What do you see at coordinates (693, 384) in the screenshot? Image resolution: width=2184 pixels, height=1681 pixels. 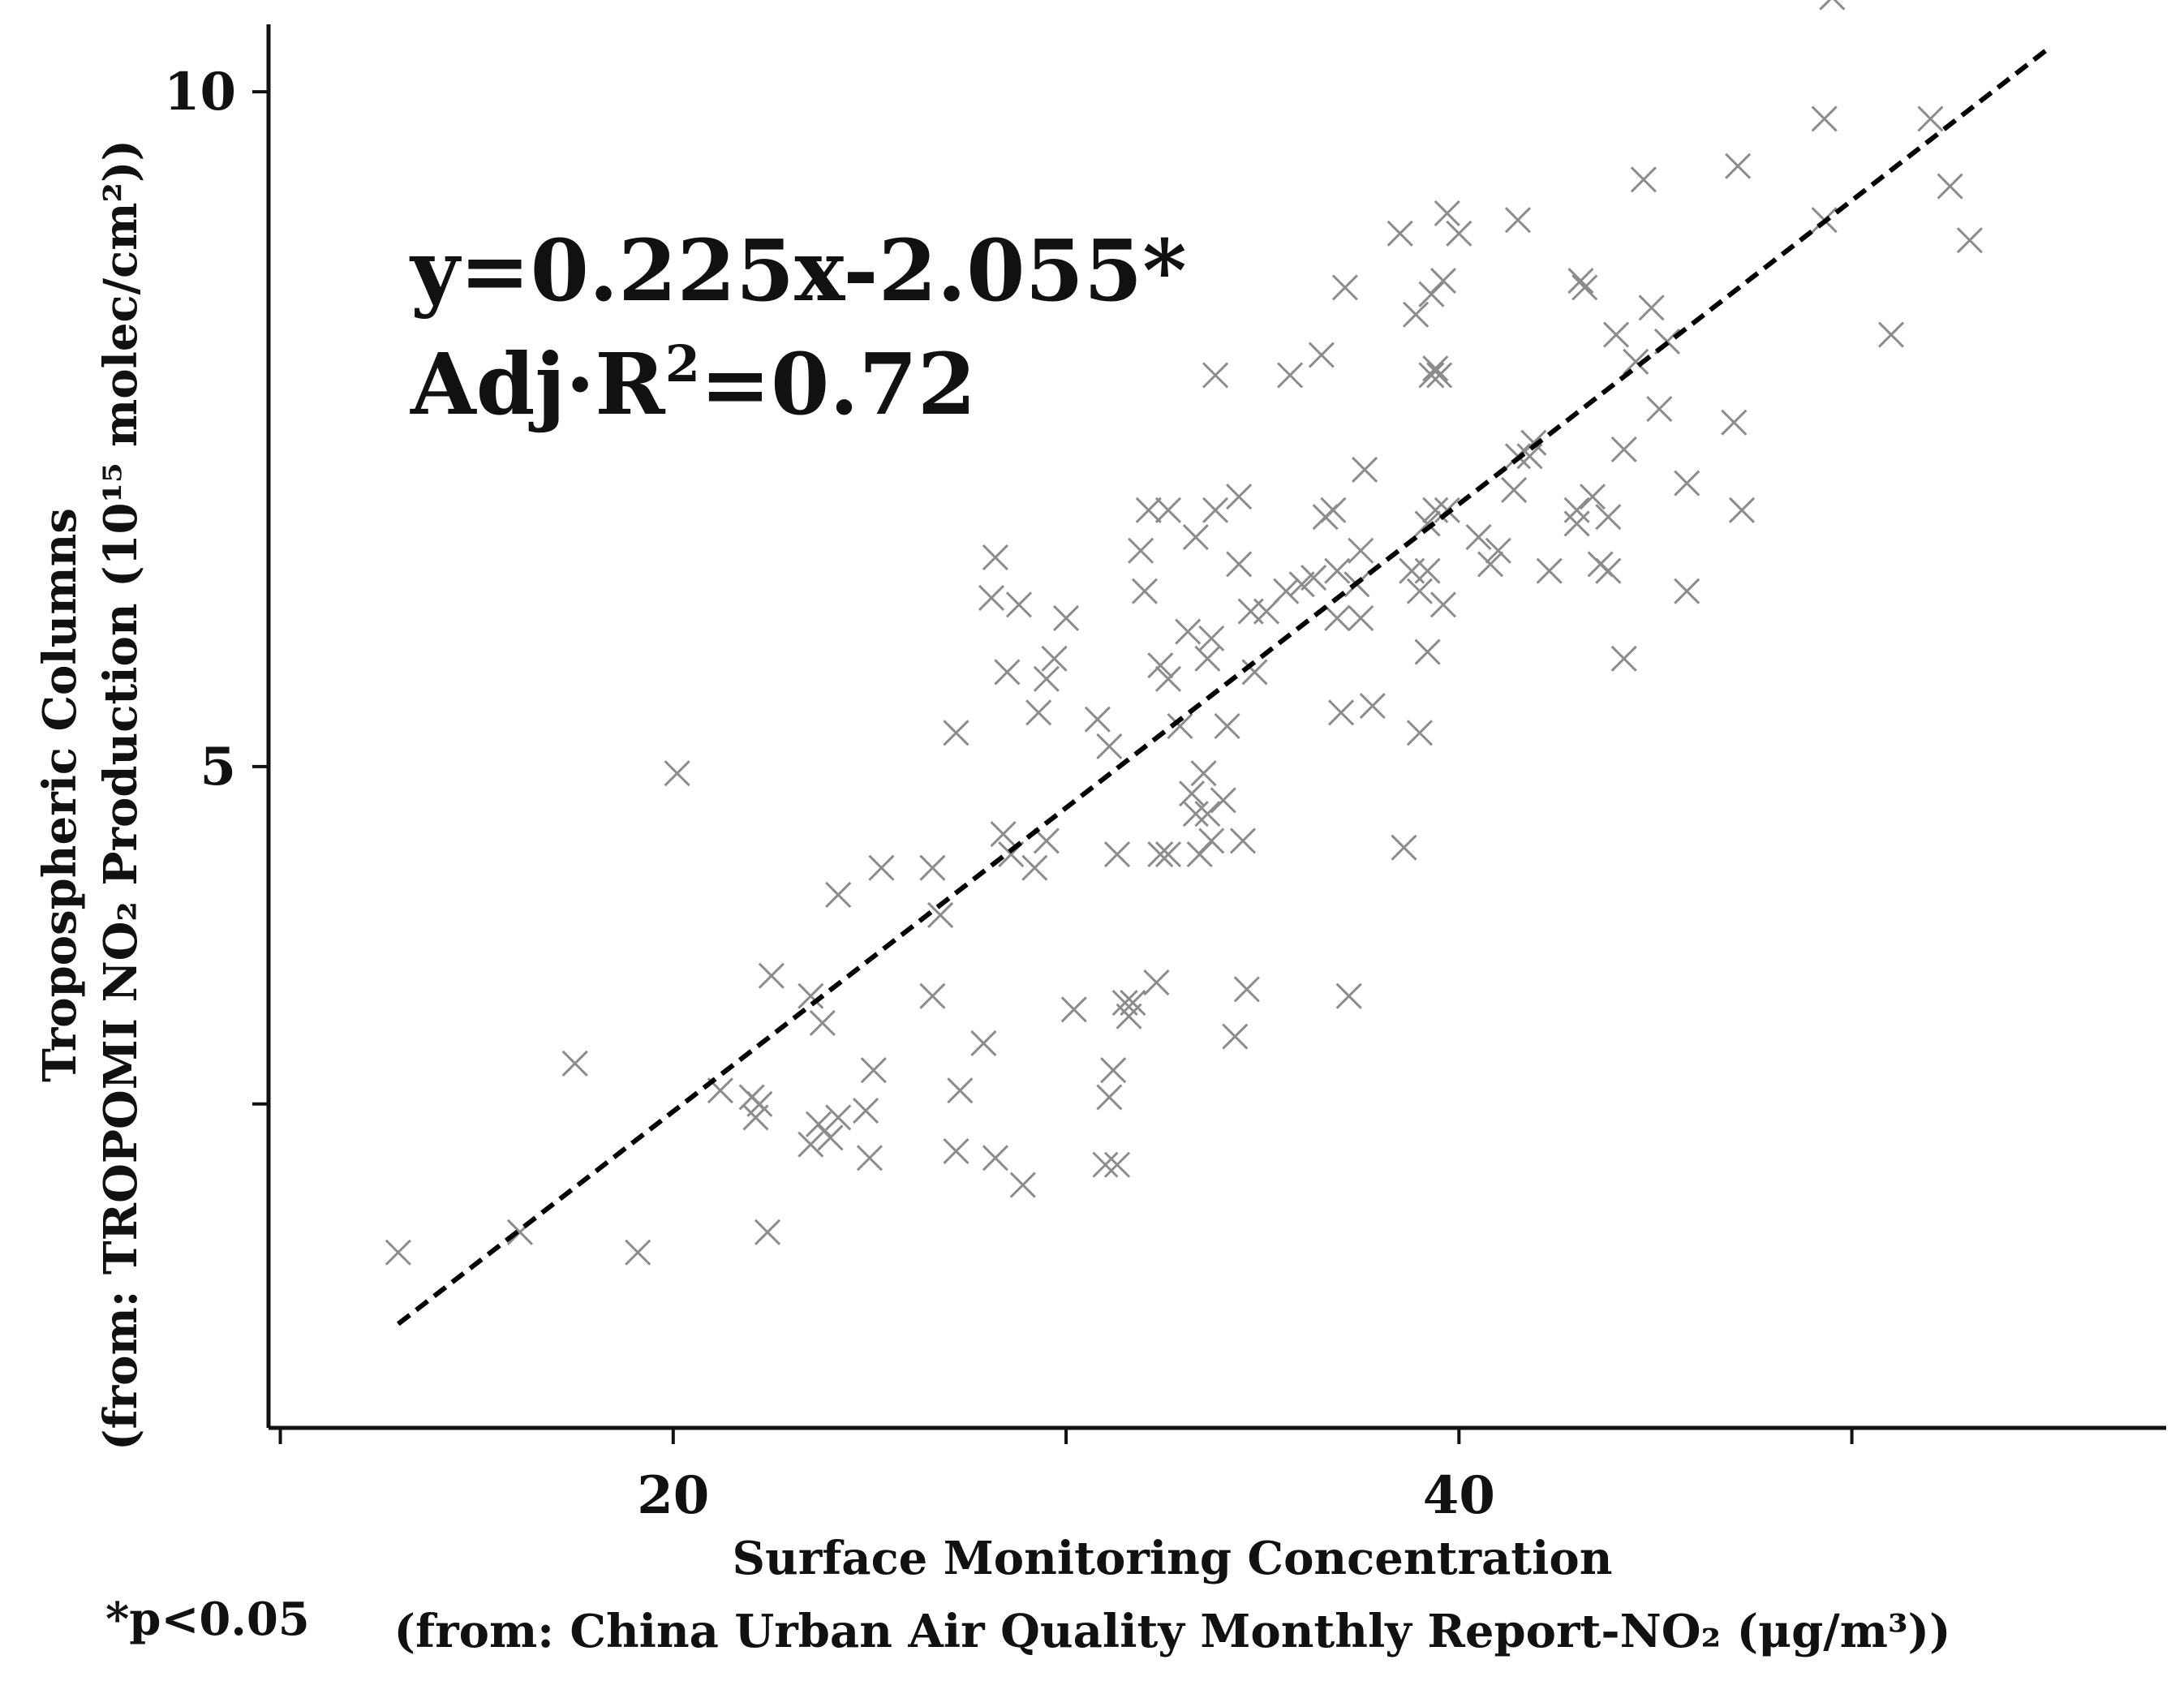 I see `adjusted-r-squared: Adj·R2=0.72` at bounding box center [693, 384].